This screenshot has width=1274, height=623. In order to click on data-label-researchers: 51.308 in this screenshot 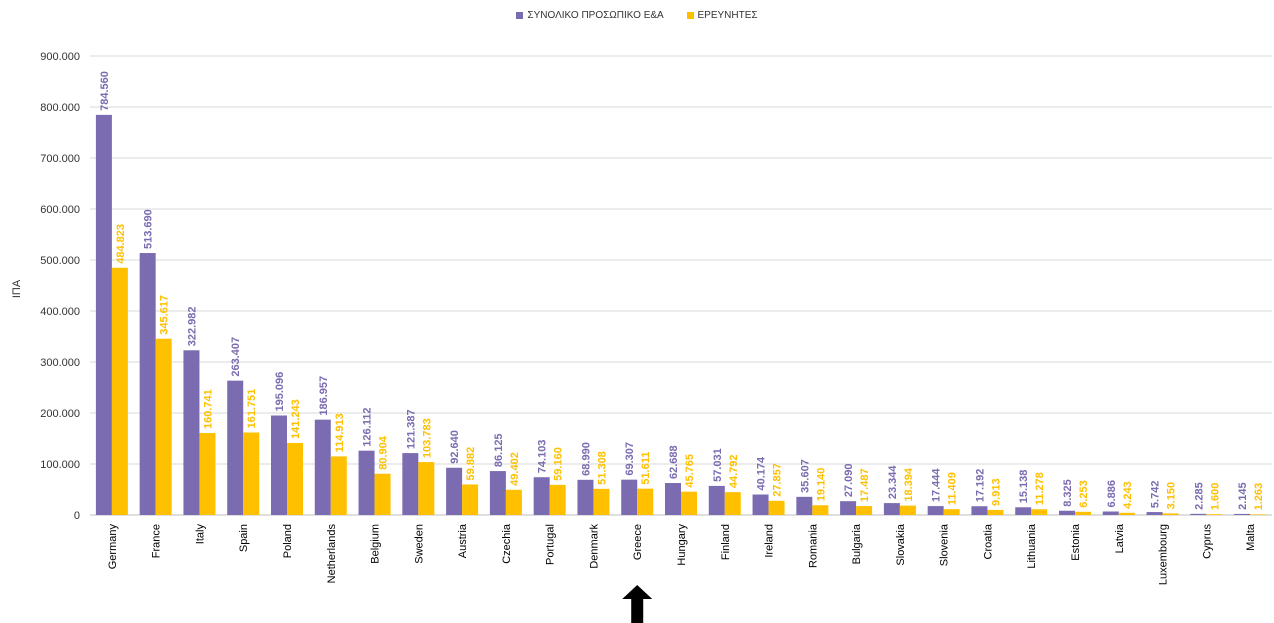, I will do `click(602, 468)`.